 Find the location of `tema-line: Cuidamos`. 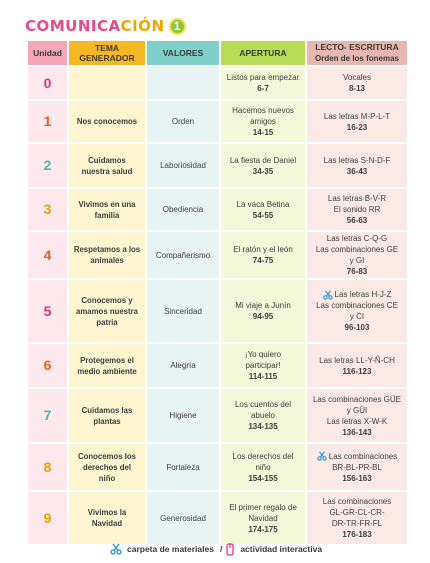

tema-line: Cuidamos is located at coordinates (107, 160).